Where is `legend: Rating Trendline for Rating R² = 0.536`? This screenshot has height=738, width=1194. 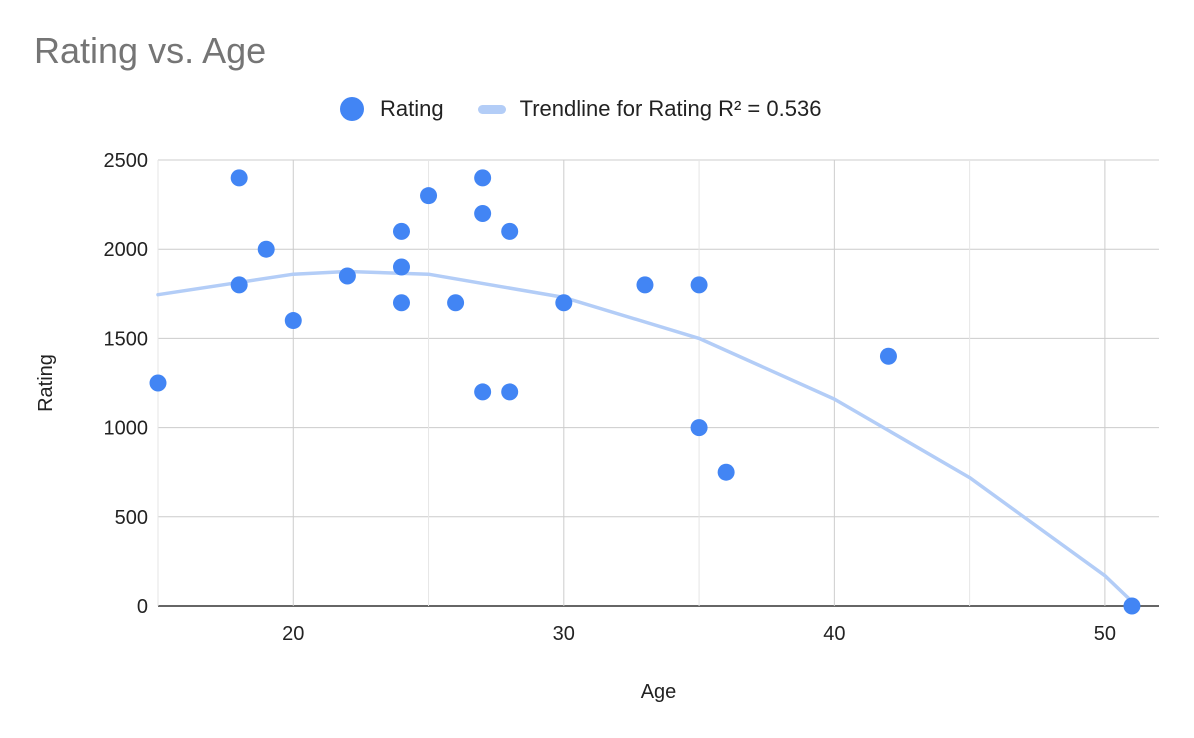 legend: Rating Trendline for Rating R² = 0.536 is located at coordinates (597, 109).